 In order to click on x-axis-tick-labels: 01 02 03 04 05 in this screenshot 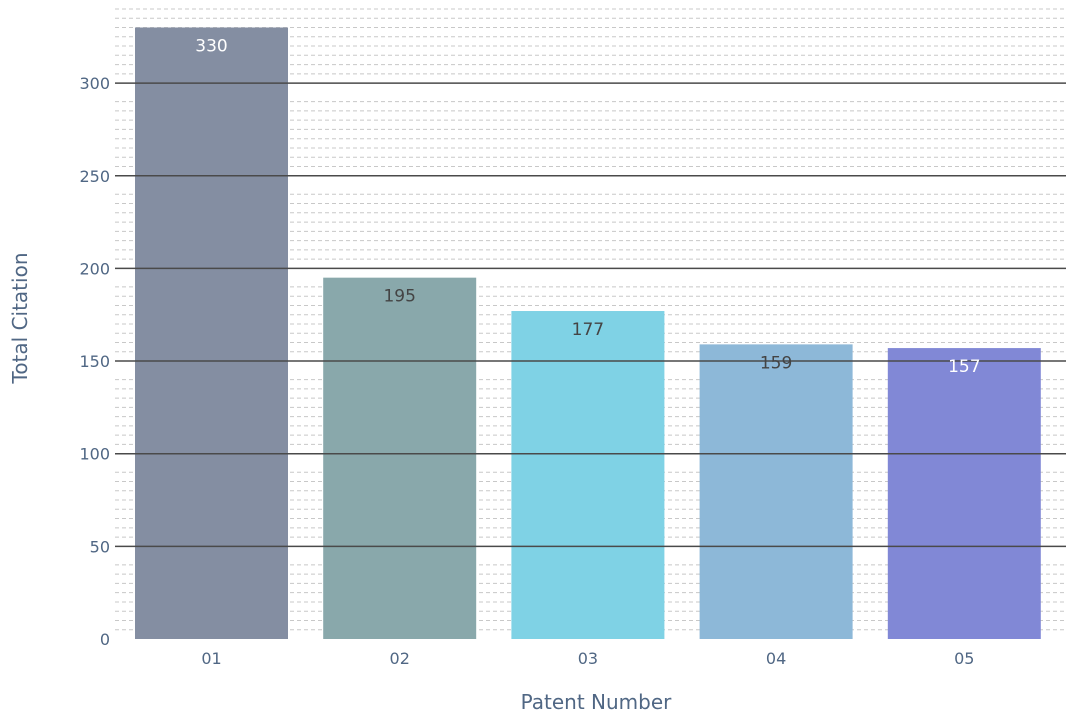, I will do `click(587, 658)`.